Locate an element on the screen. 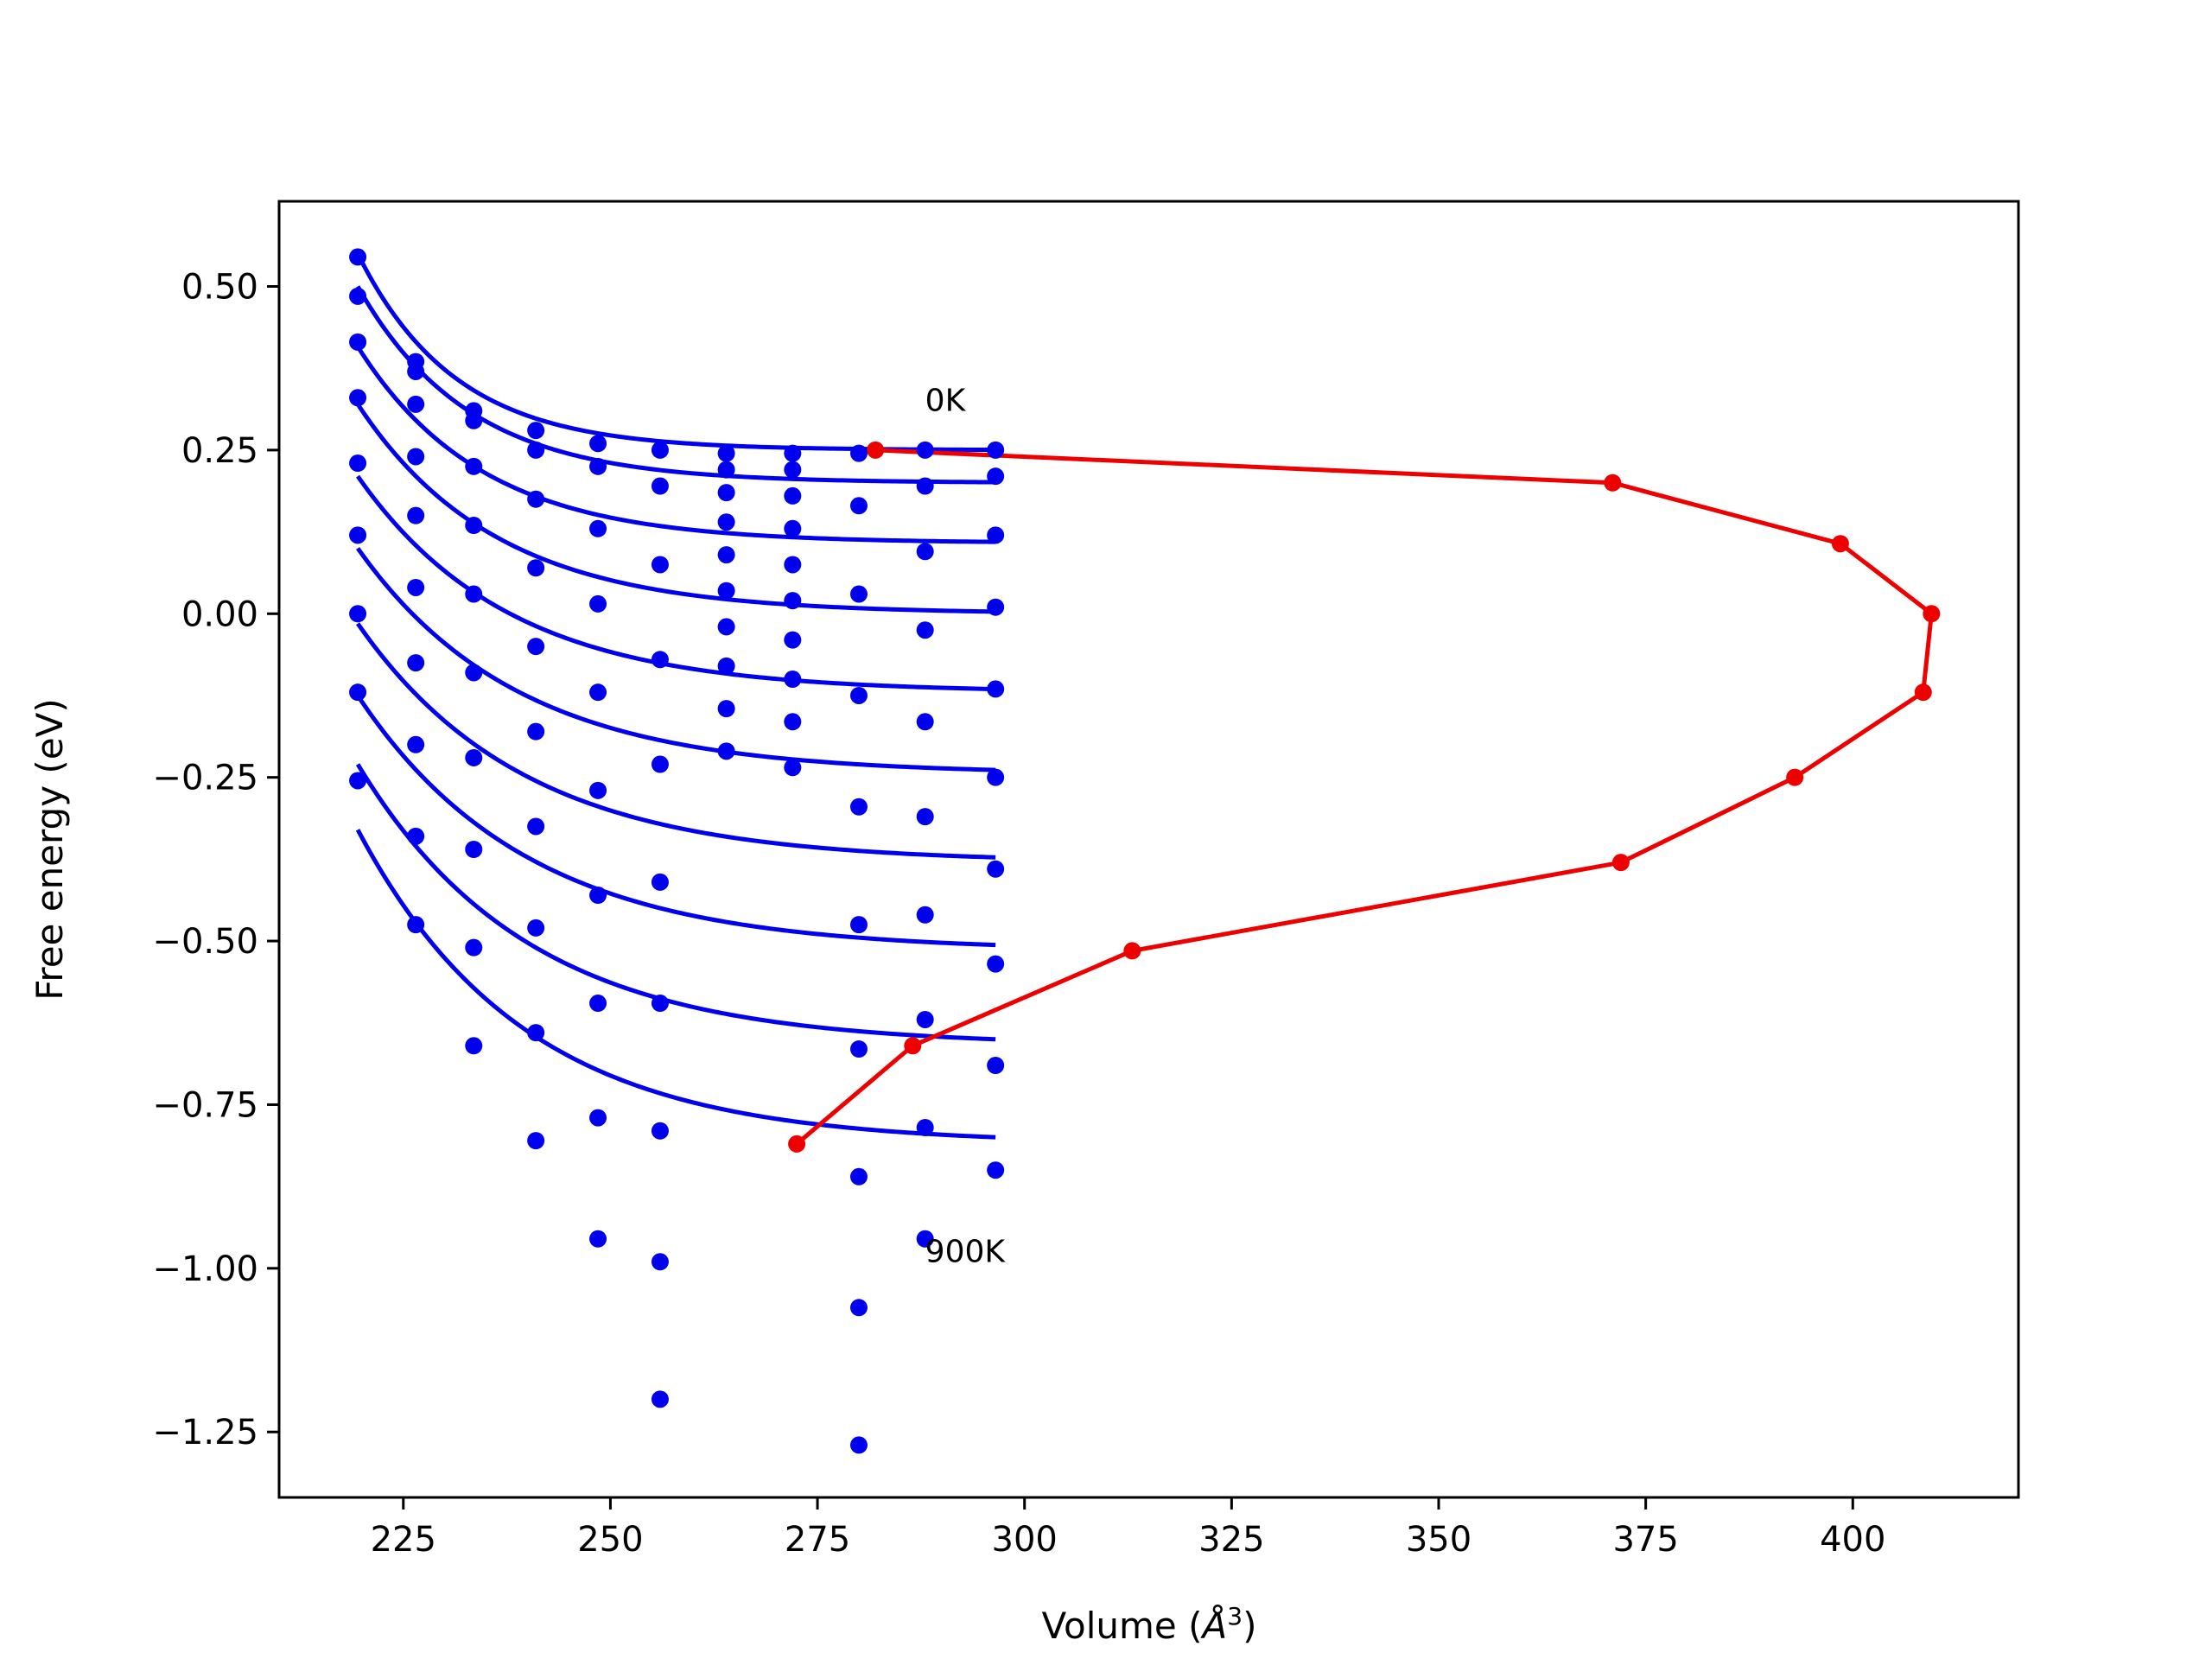 This screenshot has width=2212, height=1659. x-tick-label: 275 is located at coordinates (817, 1540).